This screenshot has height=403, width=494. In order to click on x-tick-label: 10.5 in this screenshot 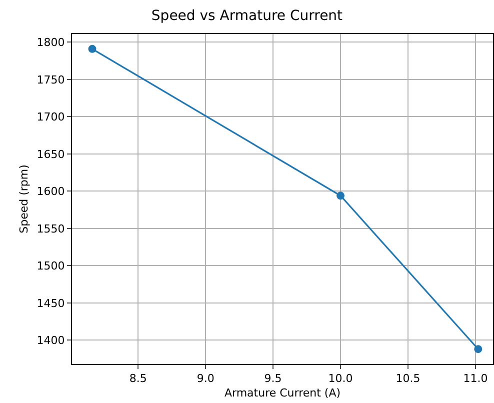, I will do `click(408, 379)`.